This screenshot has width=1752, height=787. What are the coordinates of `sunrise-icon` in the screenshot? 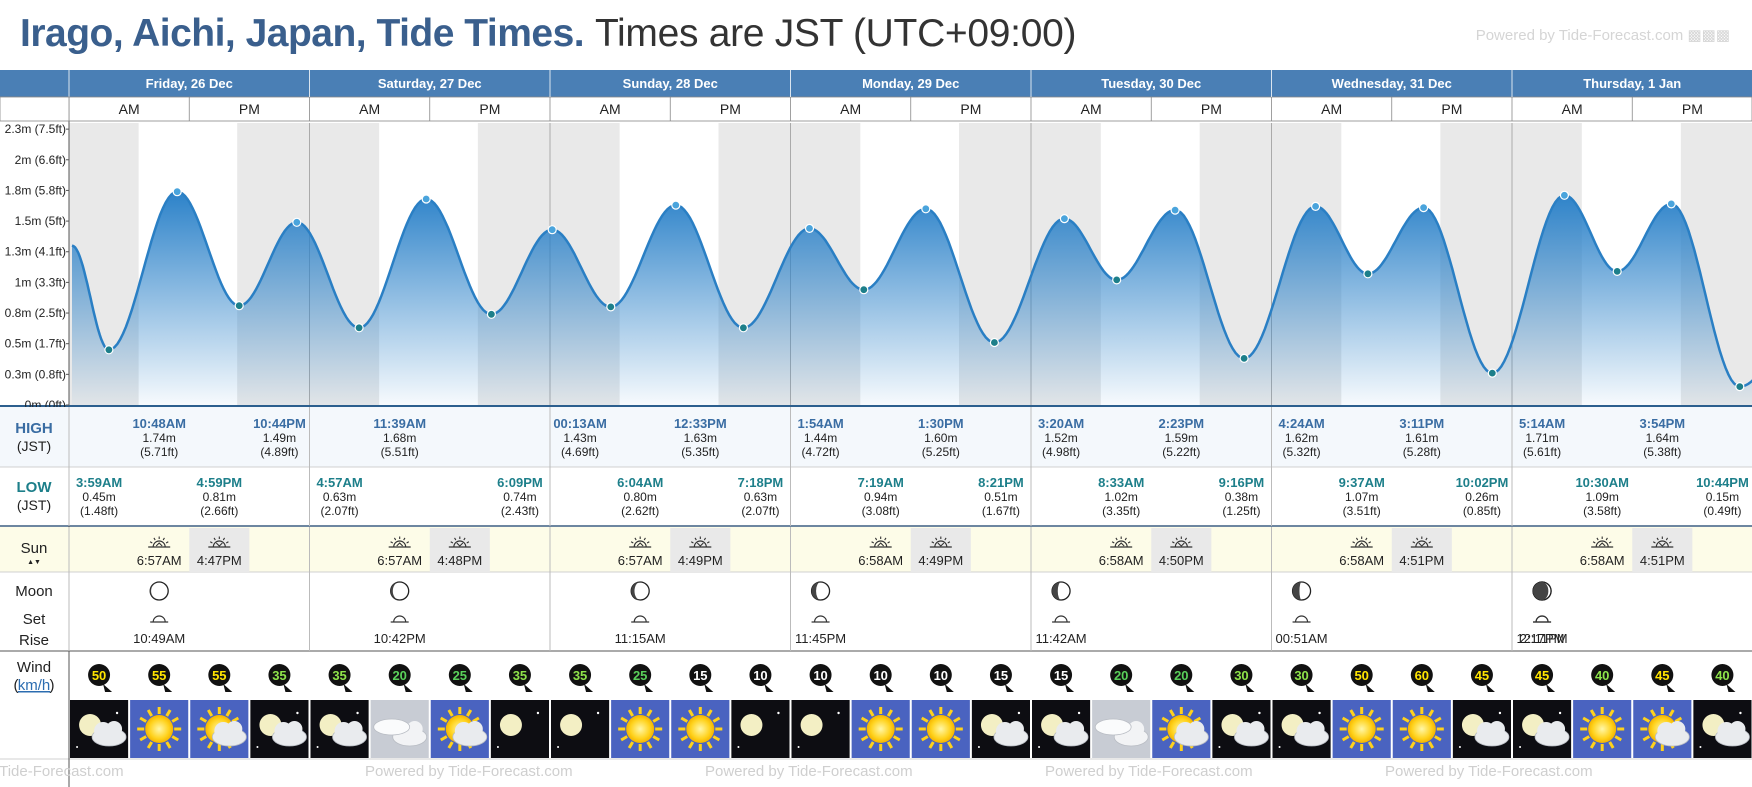 It's located at (640, 542).